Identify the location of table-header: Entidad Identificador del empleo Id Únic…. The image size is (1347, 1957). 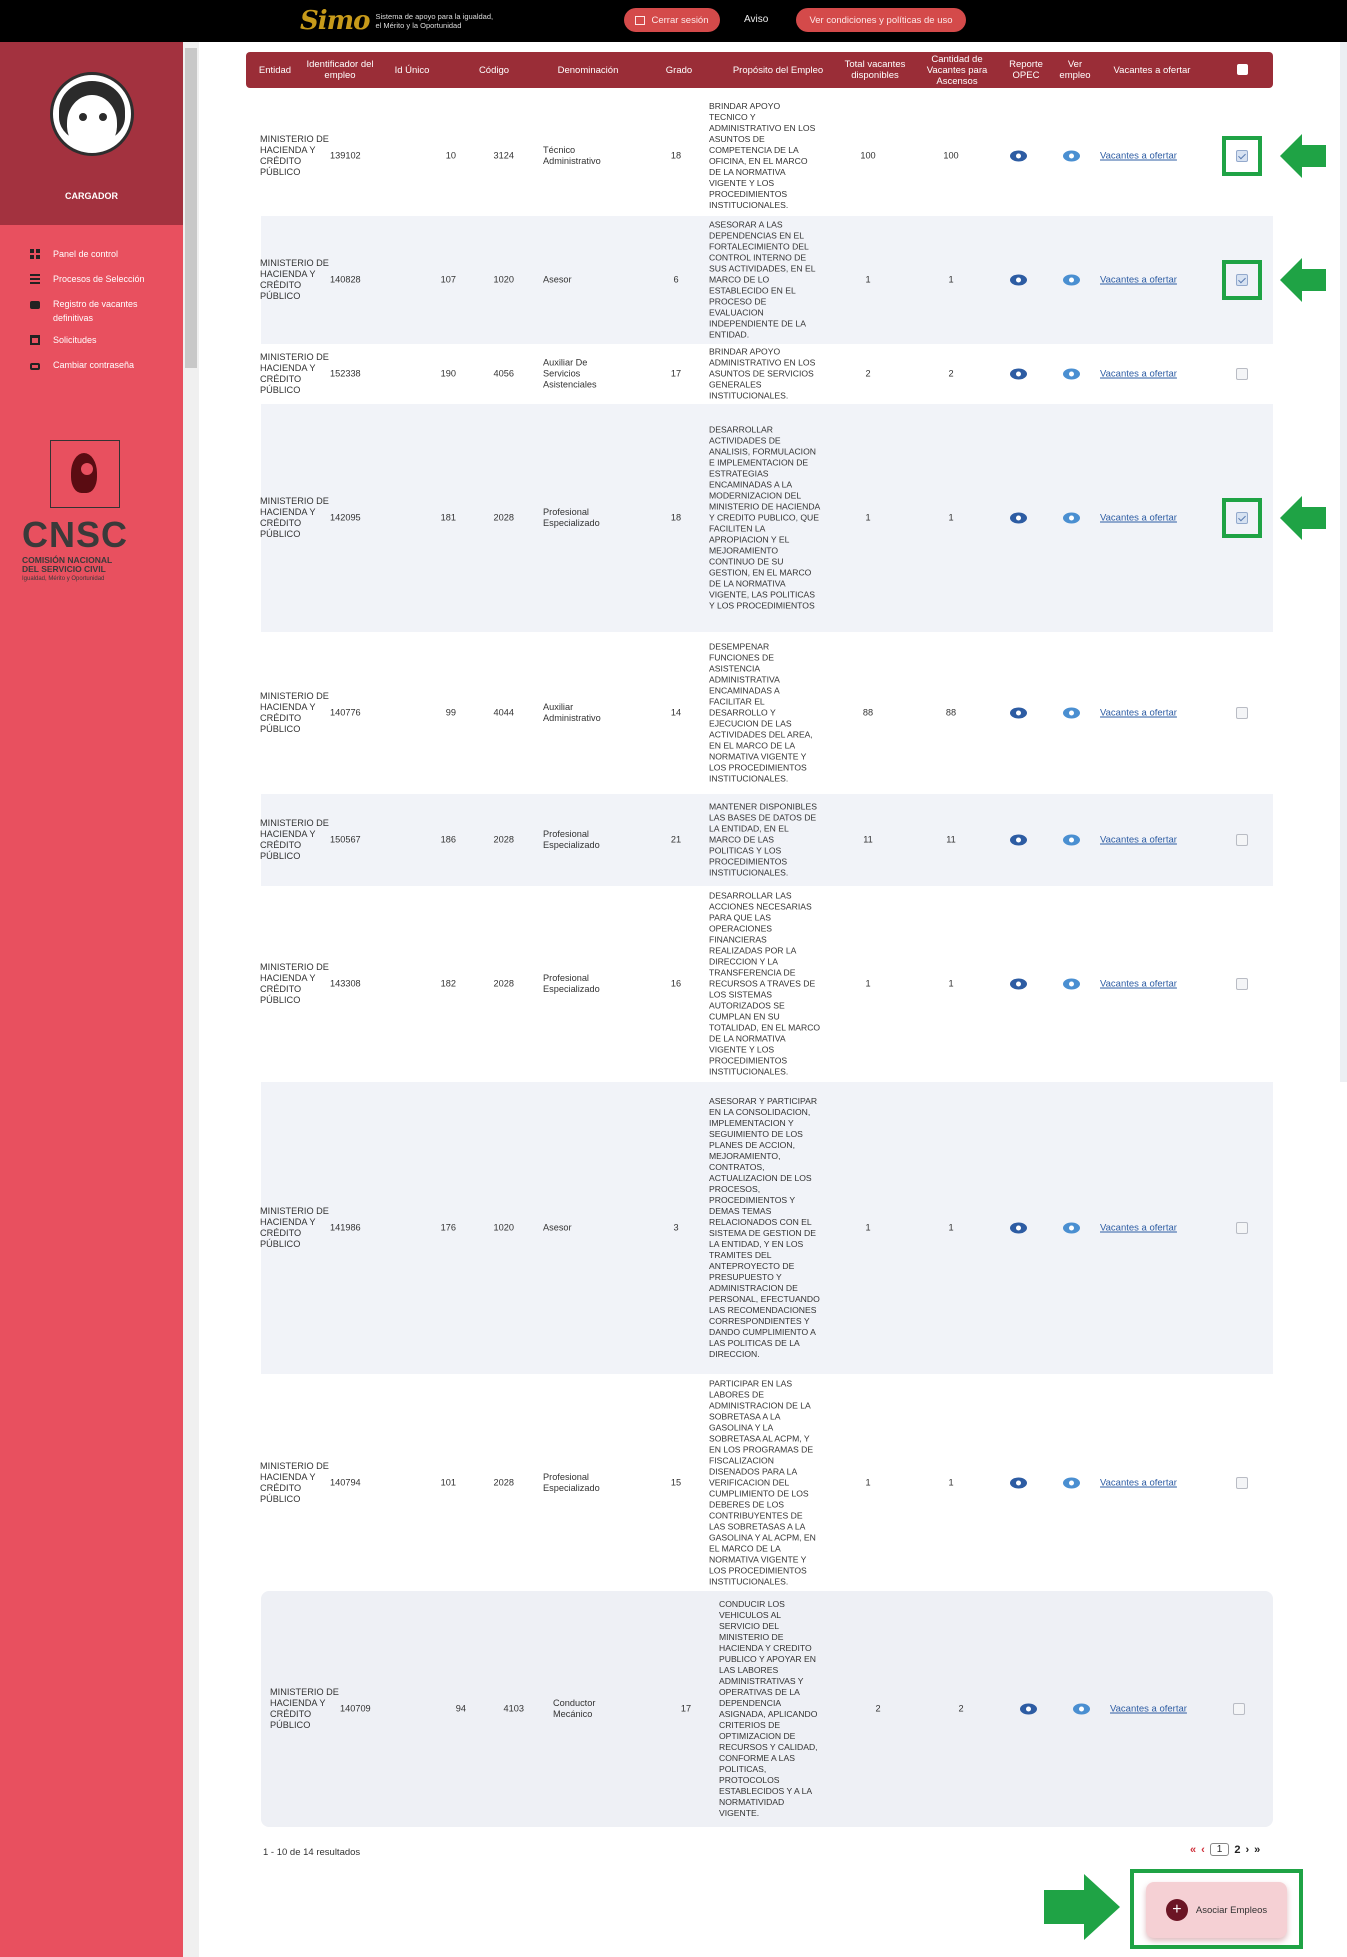
(759, 70).